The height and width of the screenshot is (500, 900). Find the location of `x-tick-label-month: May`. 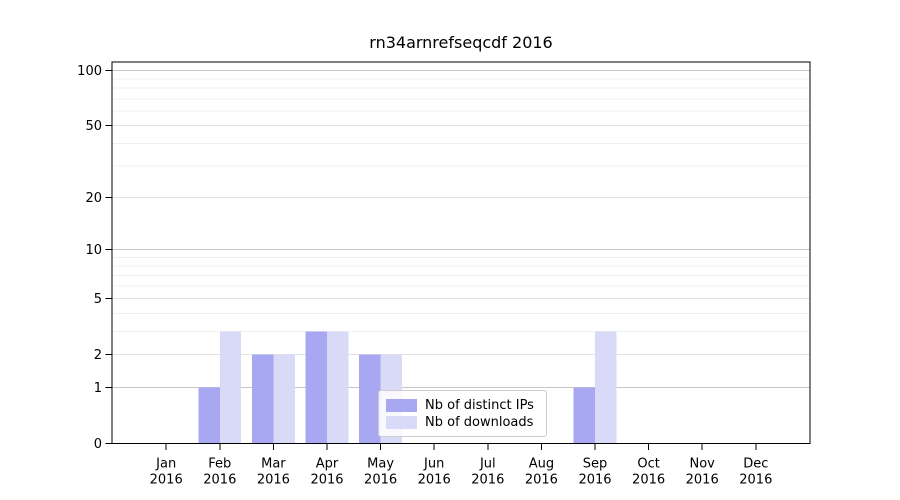

x-tick-label-month: May is located at coordinates (380, 464).